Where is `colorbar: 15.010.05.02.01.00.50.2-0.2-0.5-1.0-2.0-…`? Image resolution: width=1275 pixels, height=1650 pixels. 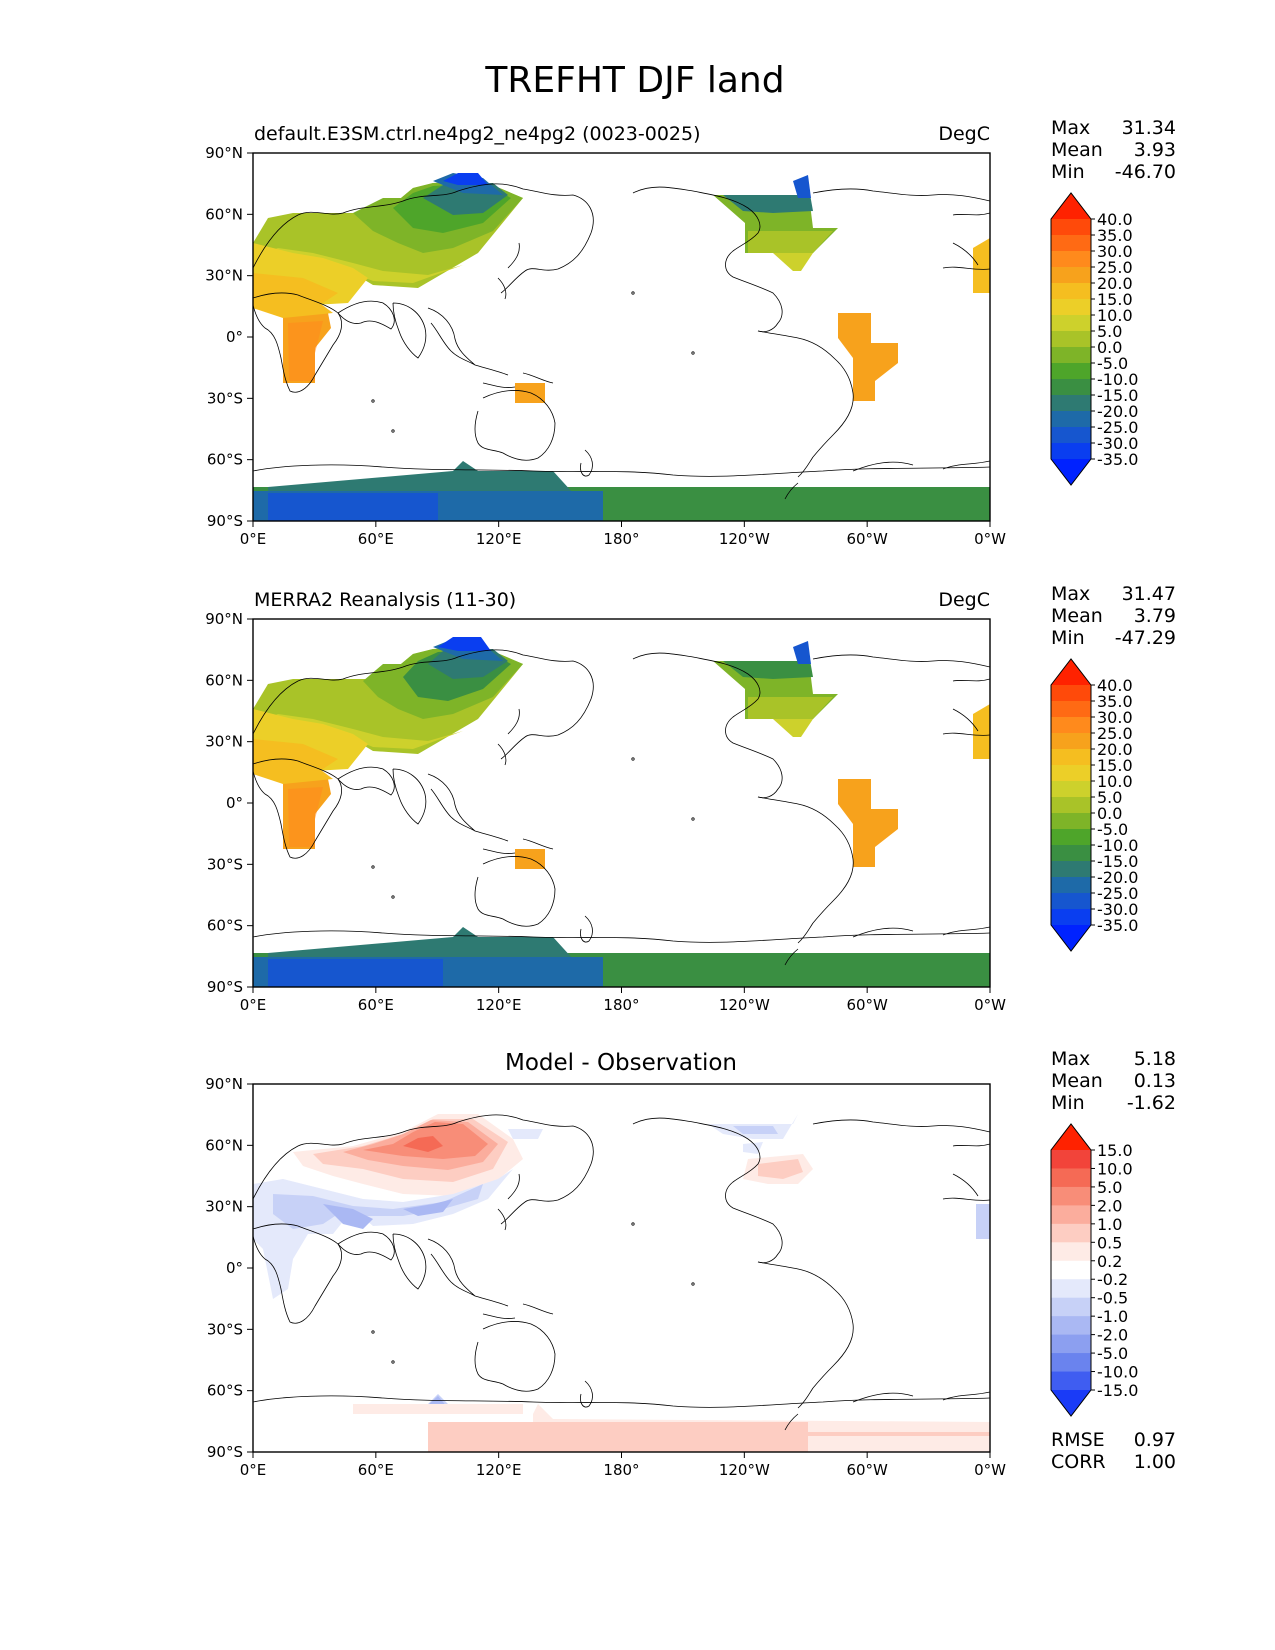 colorbar: 15.010.05.02.01.00.50.2-0.2-0.5-1.0-2.0-… is located at coordinates (1094, 1270).